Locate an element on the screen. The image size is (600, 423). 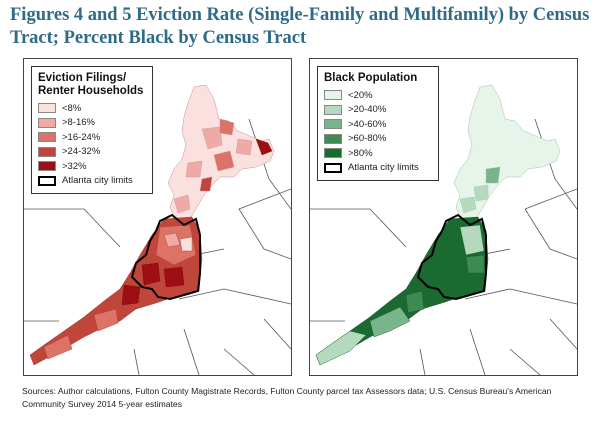
legend-title: Eviction Filings/ Renter Households is located at coordinates (91, 84).